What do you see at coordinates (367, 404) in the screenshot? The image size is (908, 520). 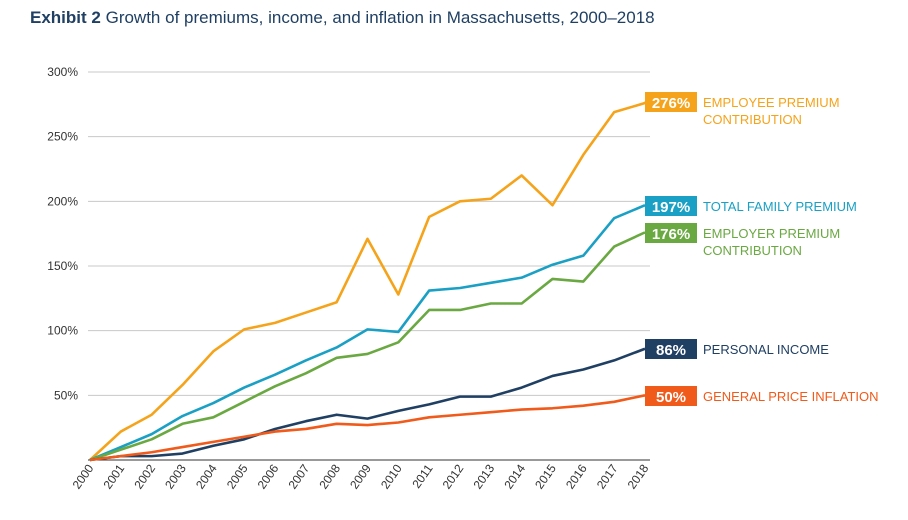 I see `series-line` at bounding box center [367, 404].